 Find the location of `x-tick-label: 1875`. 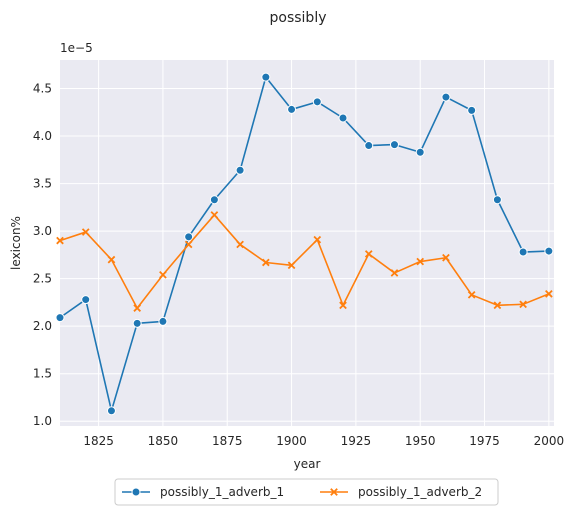

x-tick-label: 1875 is located at coordinates (227, 441).